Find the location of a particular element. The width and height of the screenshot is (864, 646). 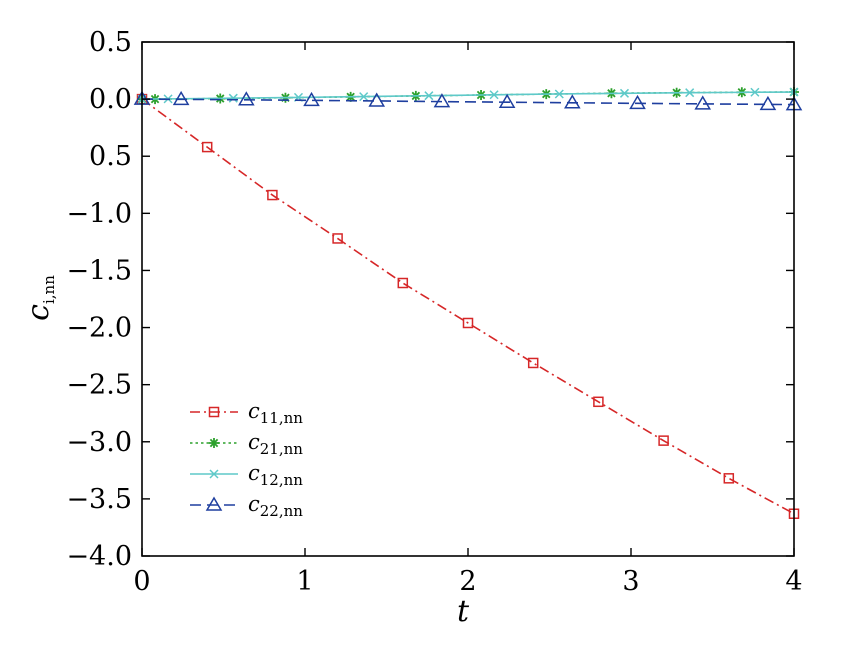

x-tick-label: 2 is located at coordinates (467, 581).